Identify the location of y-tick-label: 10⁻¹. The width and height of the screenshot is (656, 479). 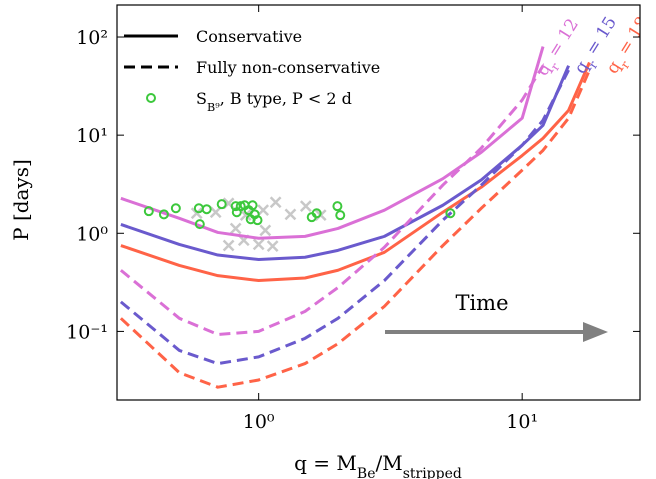
(87, 332).